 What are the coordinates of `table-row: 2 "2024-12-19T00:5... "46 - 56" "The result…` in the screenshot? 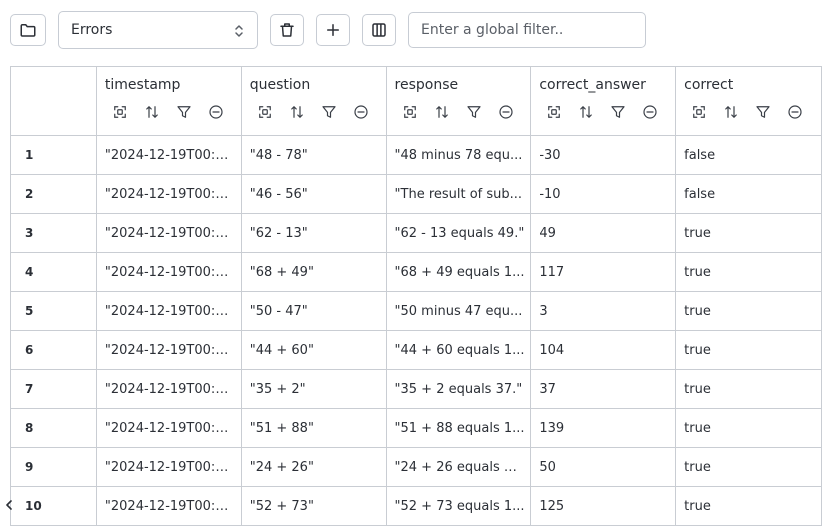 It's located at (416, 194).